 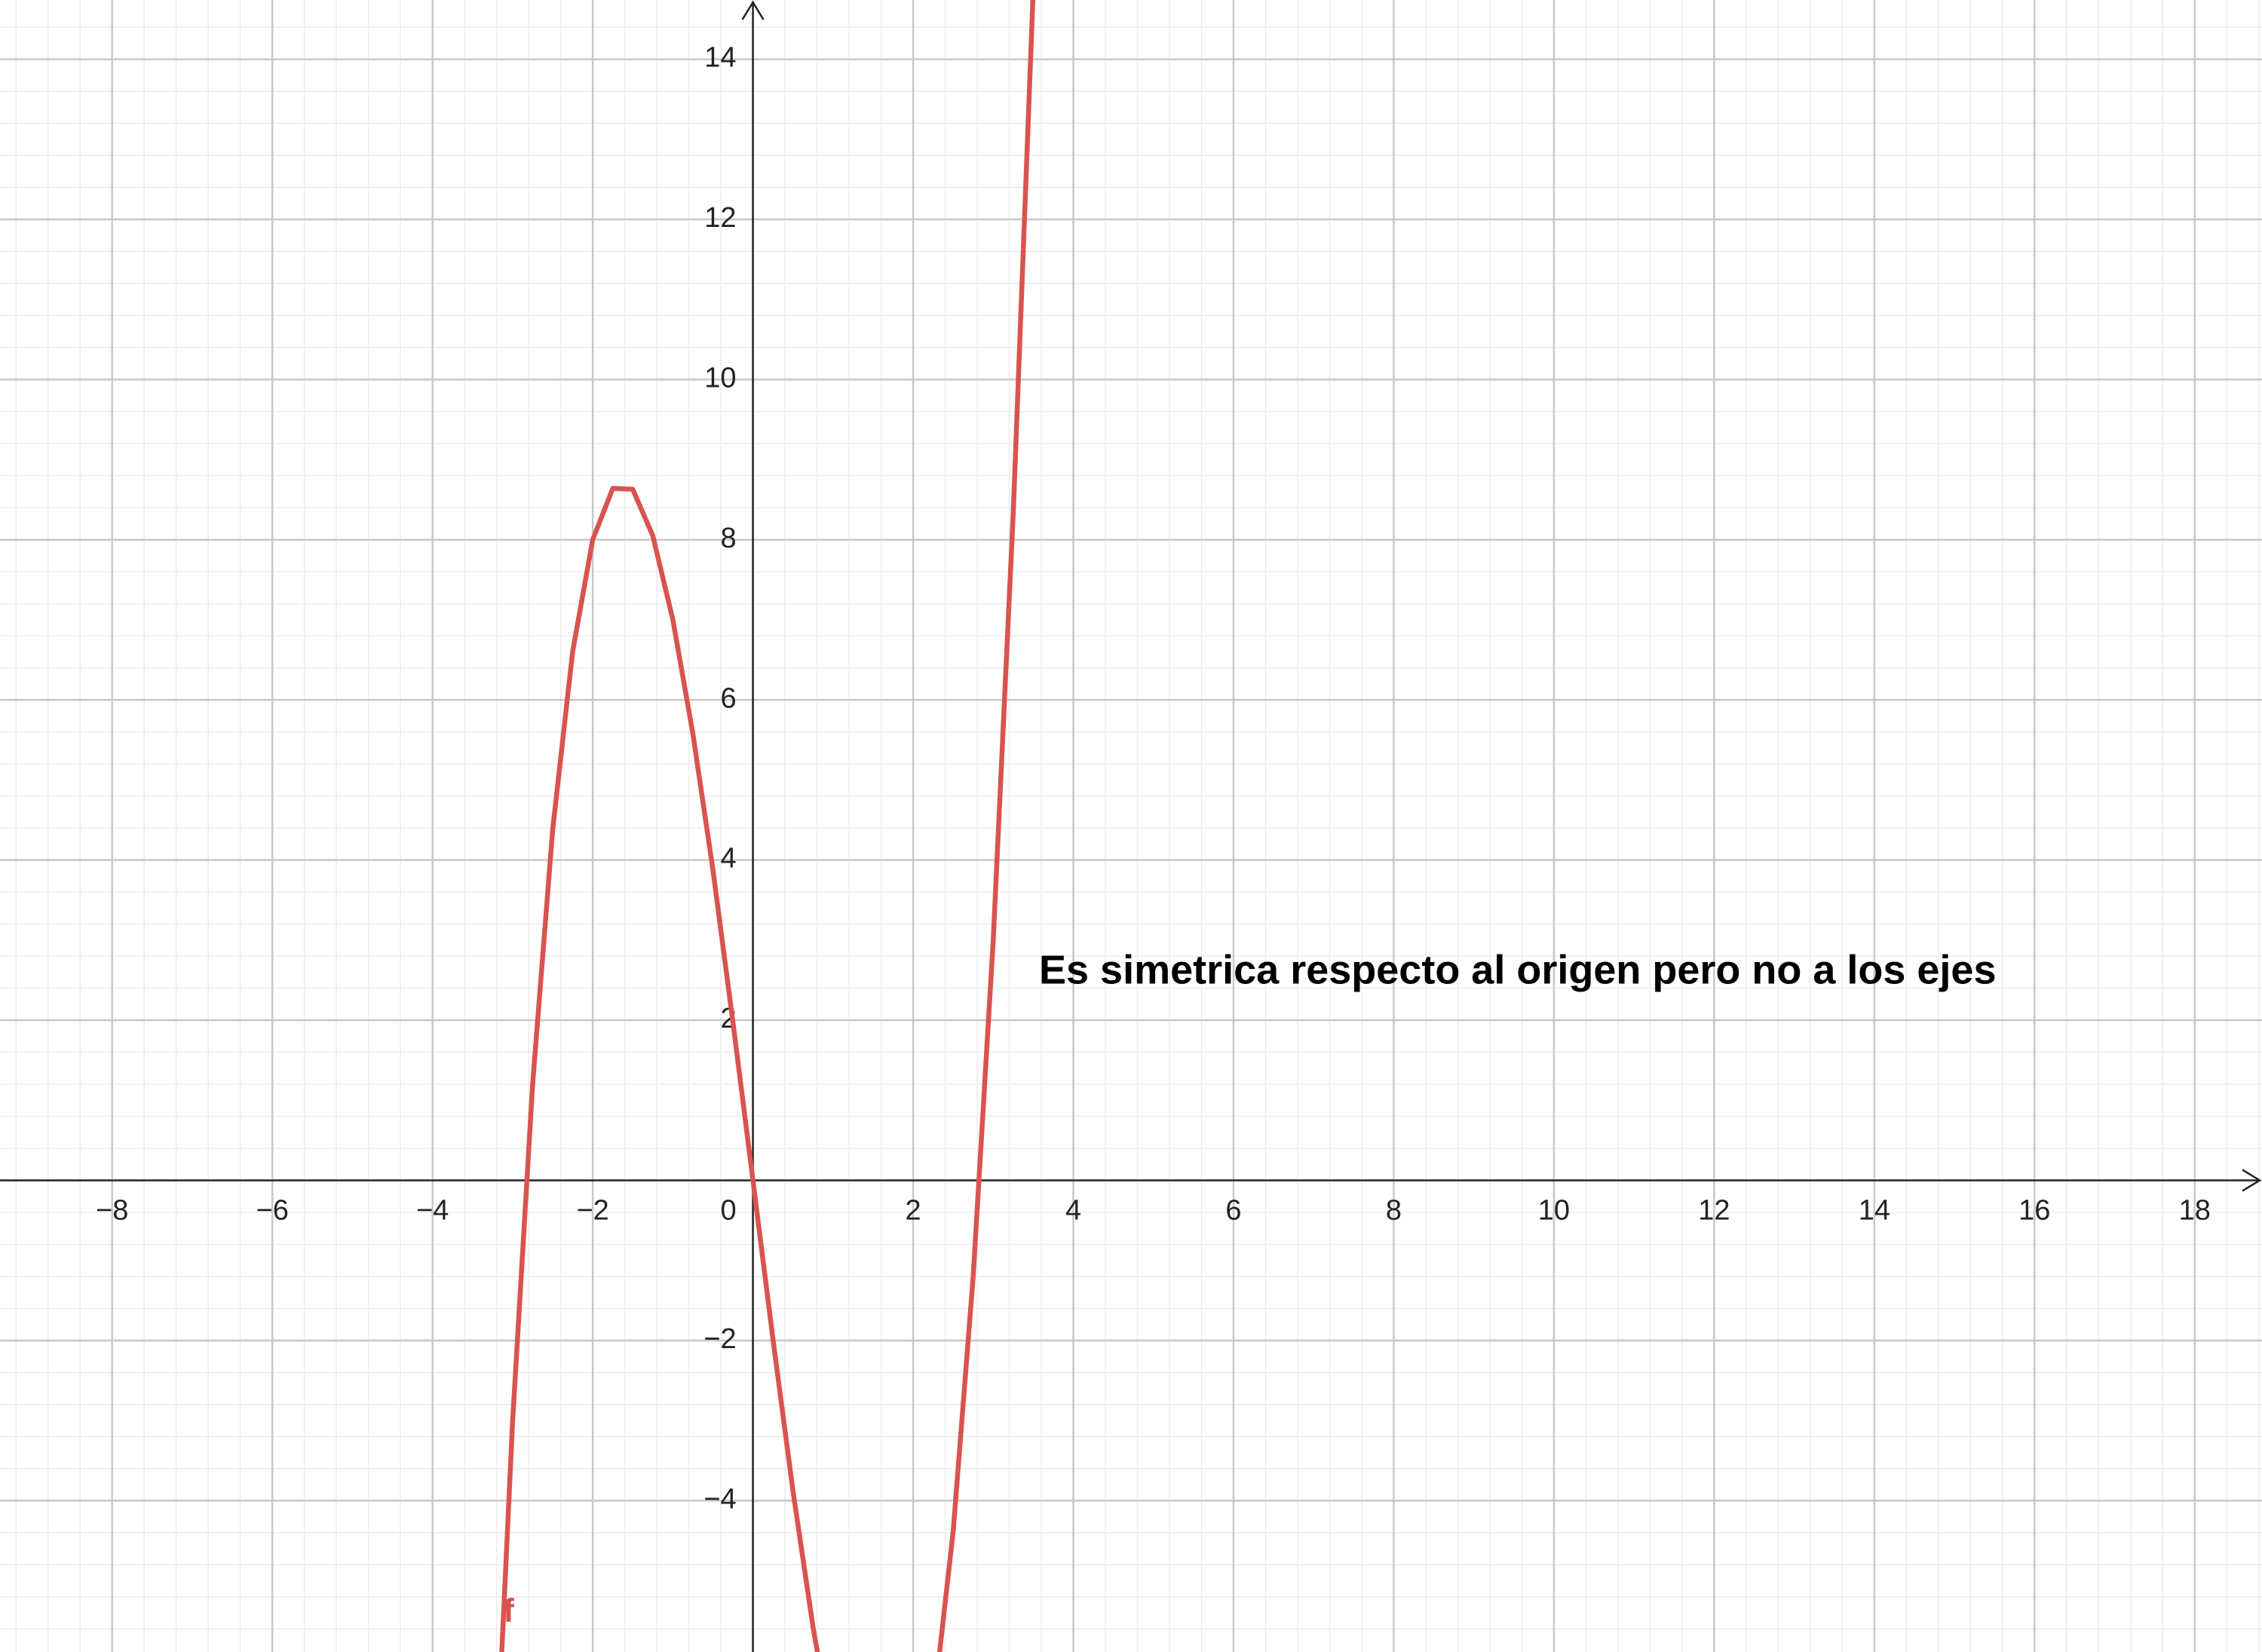 What do you see at coordinates (2034, 1210) in the screenshot?
I see `x-tick-label: 16` at bounding box center [2034, 1210].